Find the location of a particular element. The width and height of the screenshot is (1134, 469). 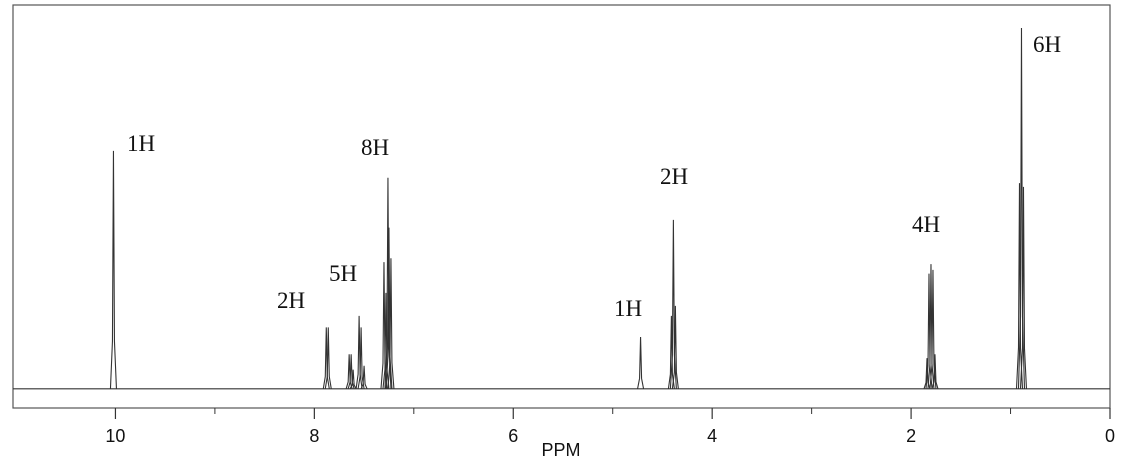

x-tick-label: 0 is located at coordinates (1110, 436).